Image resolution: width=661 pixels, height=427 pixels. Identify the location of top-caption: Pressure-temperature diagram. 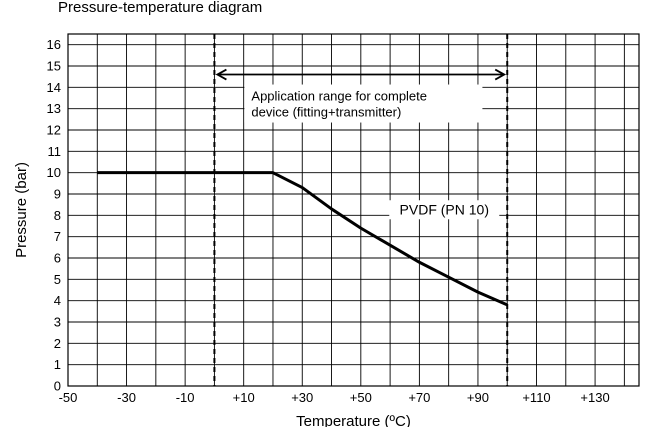
(160, 8).